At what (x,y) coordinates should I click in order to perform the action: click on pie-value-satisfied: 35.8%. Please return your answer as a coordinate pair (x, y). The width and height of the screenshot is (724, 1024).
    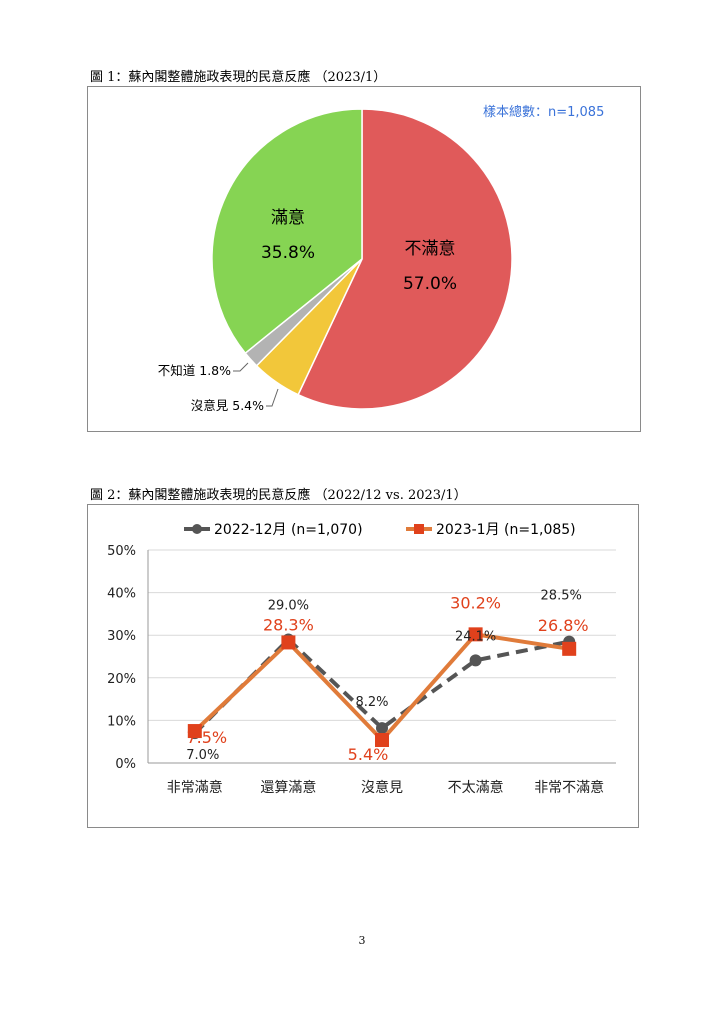
    Looking at the image, I should click on (288, 253).